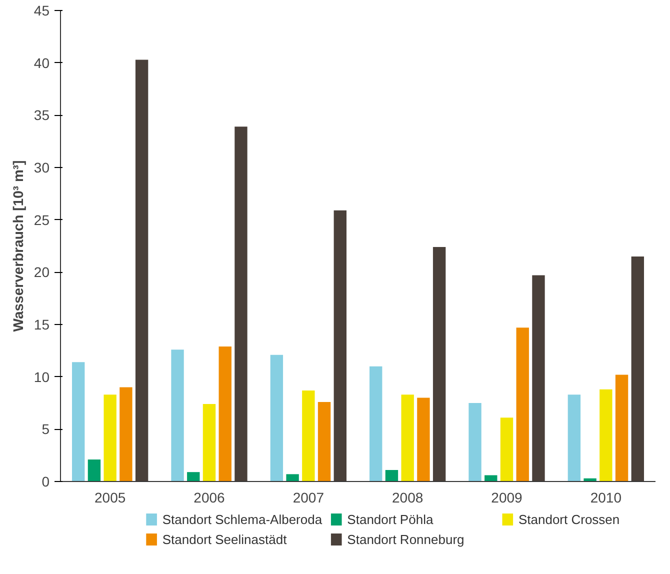  I want to click on y-tick-label: 45, so click(42, 10).